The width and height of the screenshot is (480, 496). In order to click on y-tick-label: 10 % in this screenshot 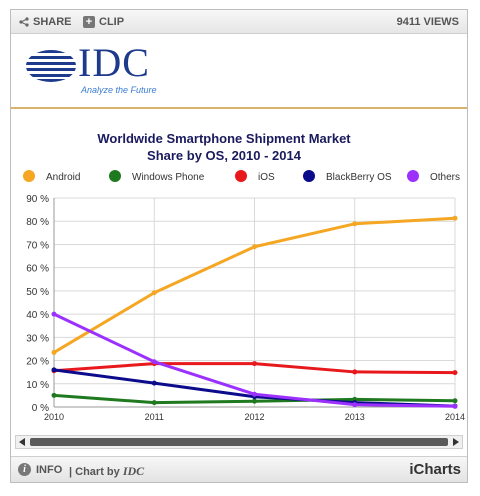, I will do `click(37, 385)`.